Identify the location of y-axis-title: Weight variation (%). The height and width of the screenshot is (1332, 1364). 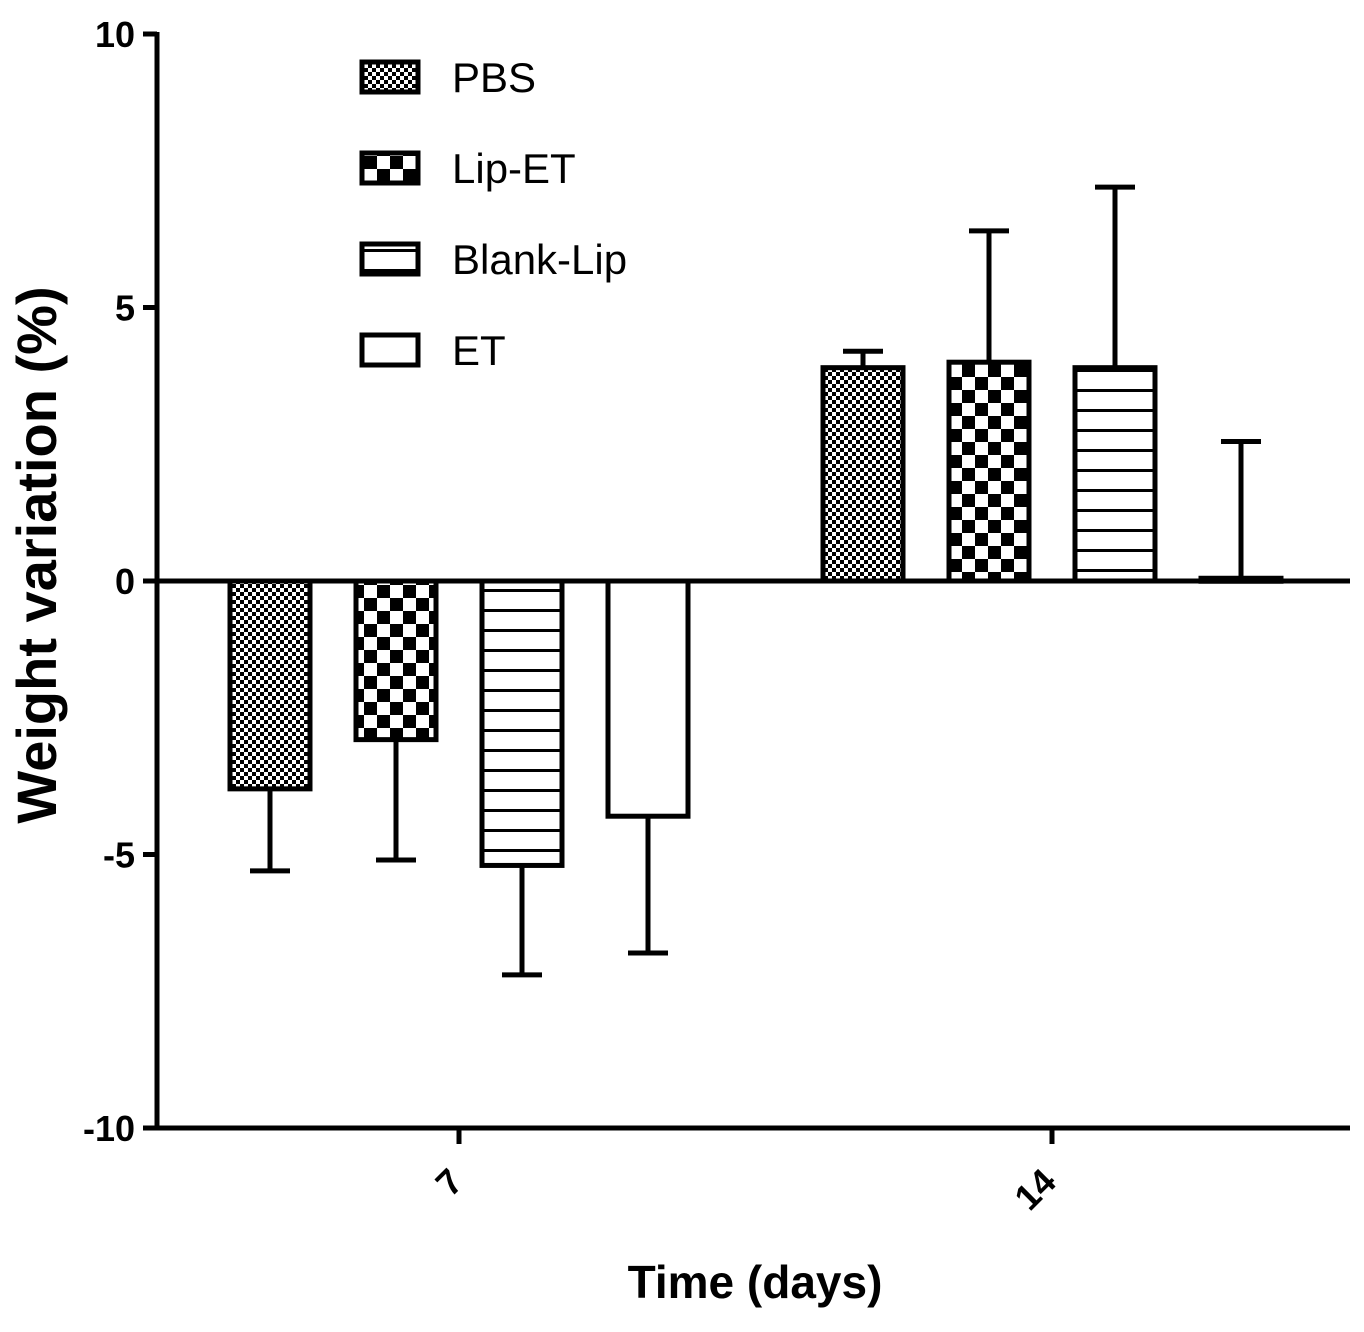
(36, 554).